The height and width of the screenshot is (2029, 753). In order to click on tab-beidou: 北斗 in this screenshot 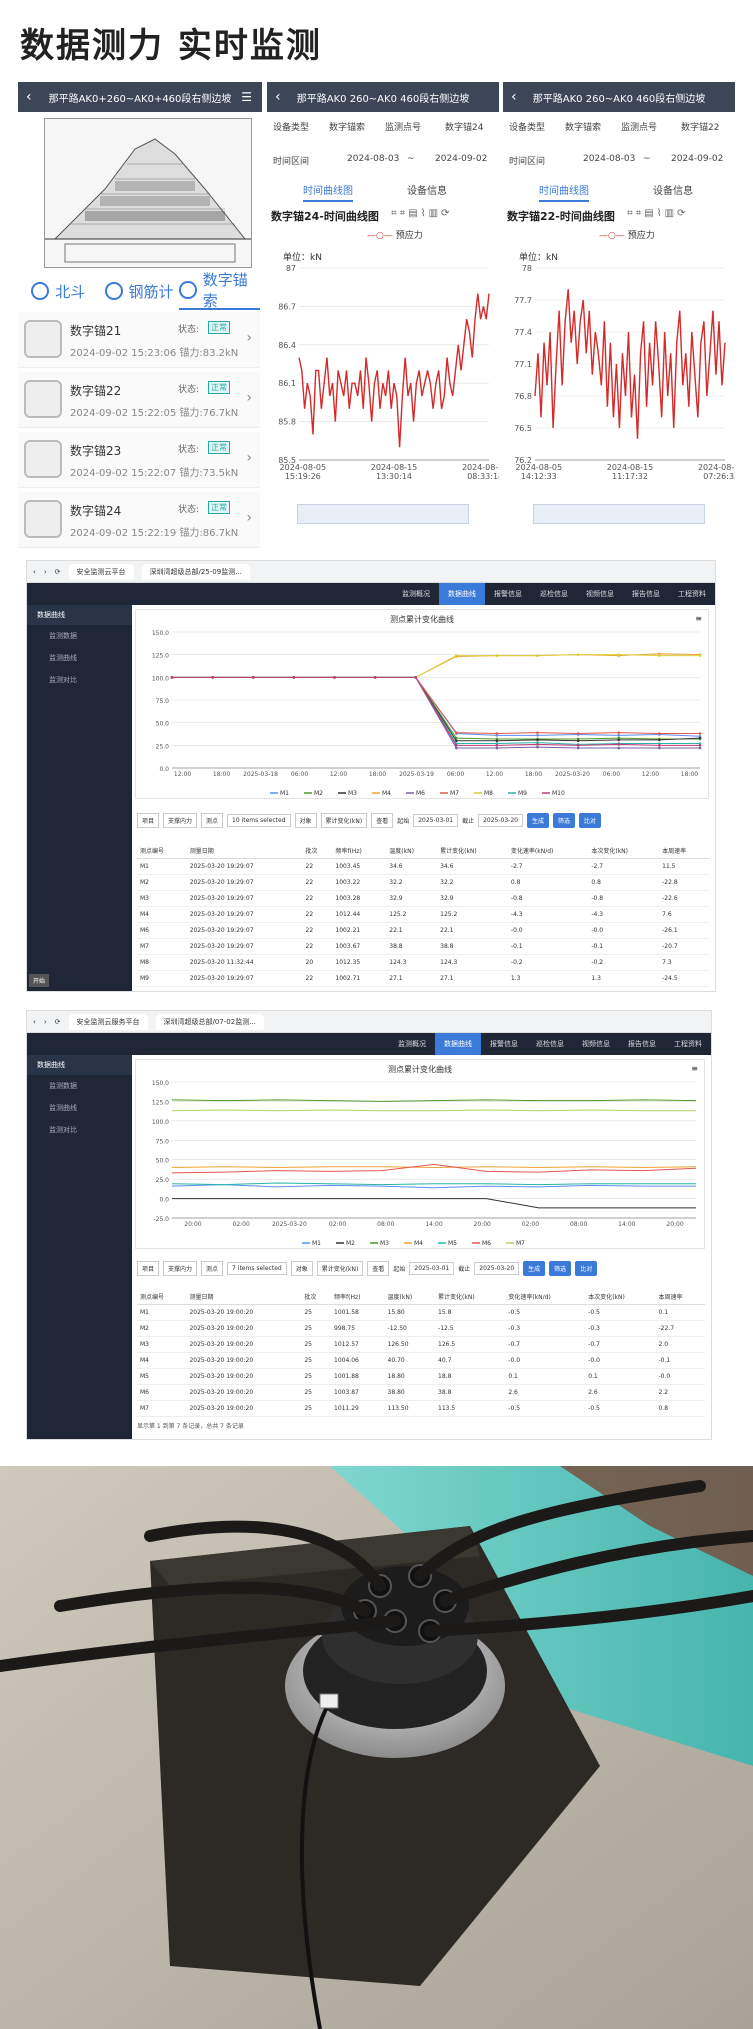, I will do `click(58, 291)`.